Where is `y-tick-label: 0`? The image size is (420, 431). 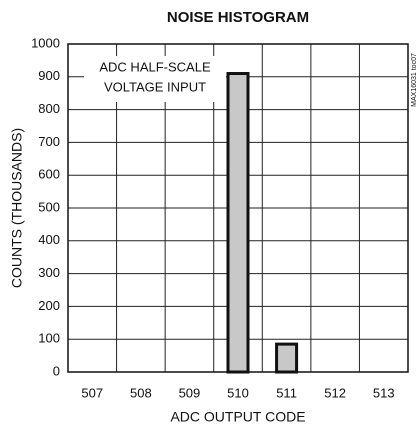 y-tick-label: 0 is located at coordinates (56, 370).